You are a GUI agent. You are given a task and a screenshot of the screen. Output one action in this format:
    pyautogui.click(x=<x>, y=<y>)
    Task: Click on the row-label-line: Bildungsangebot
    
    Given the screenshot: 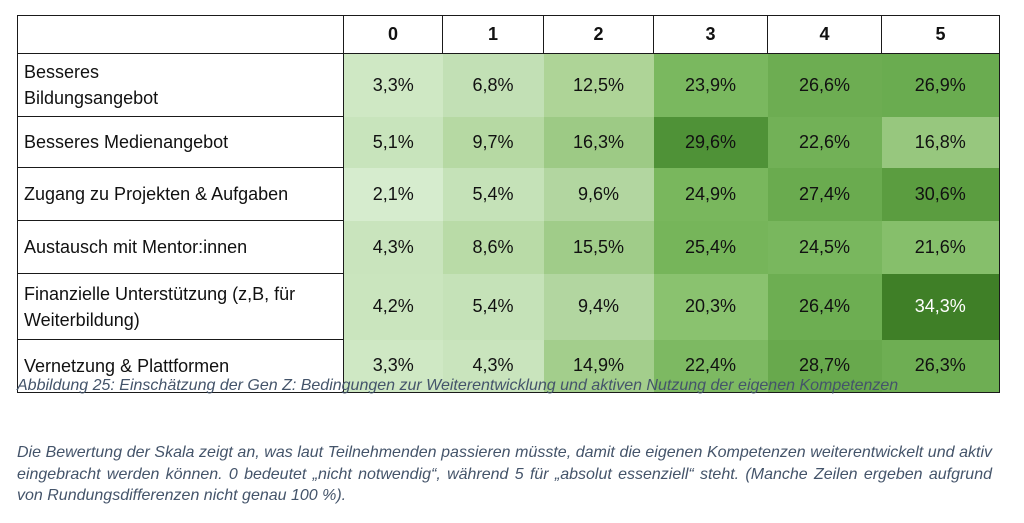 What is the action you would take?
    pyautogui.click(x=91, y=98)
    